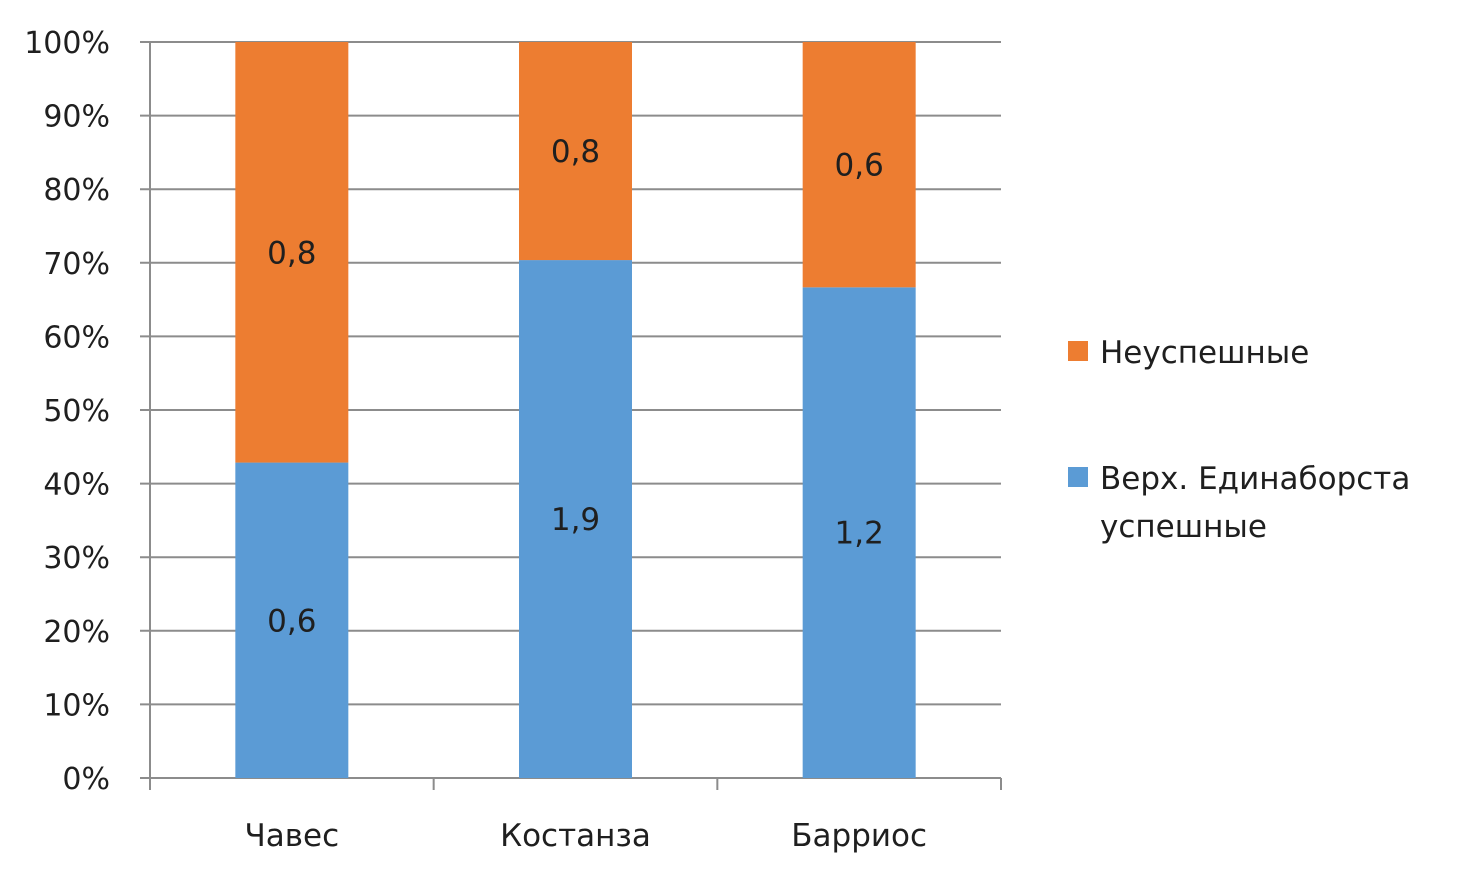 The width and height of the screenshot is (1460, 877). What do you see at coordinates (575, 836) in the screenshot?
I see `x-category-label: Костанза` at bounding box center [575, 836].